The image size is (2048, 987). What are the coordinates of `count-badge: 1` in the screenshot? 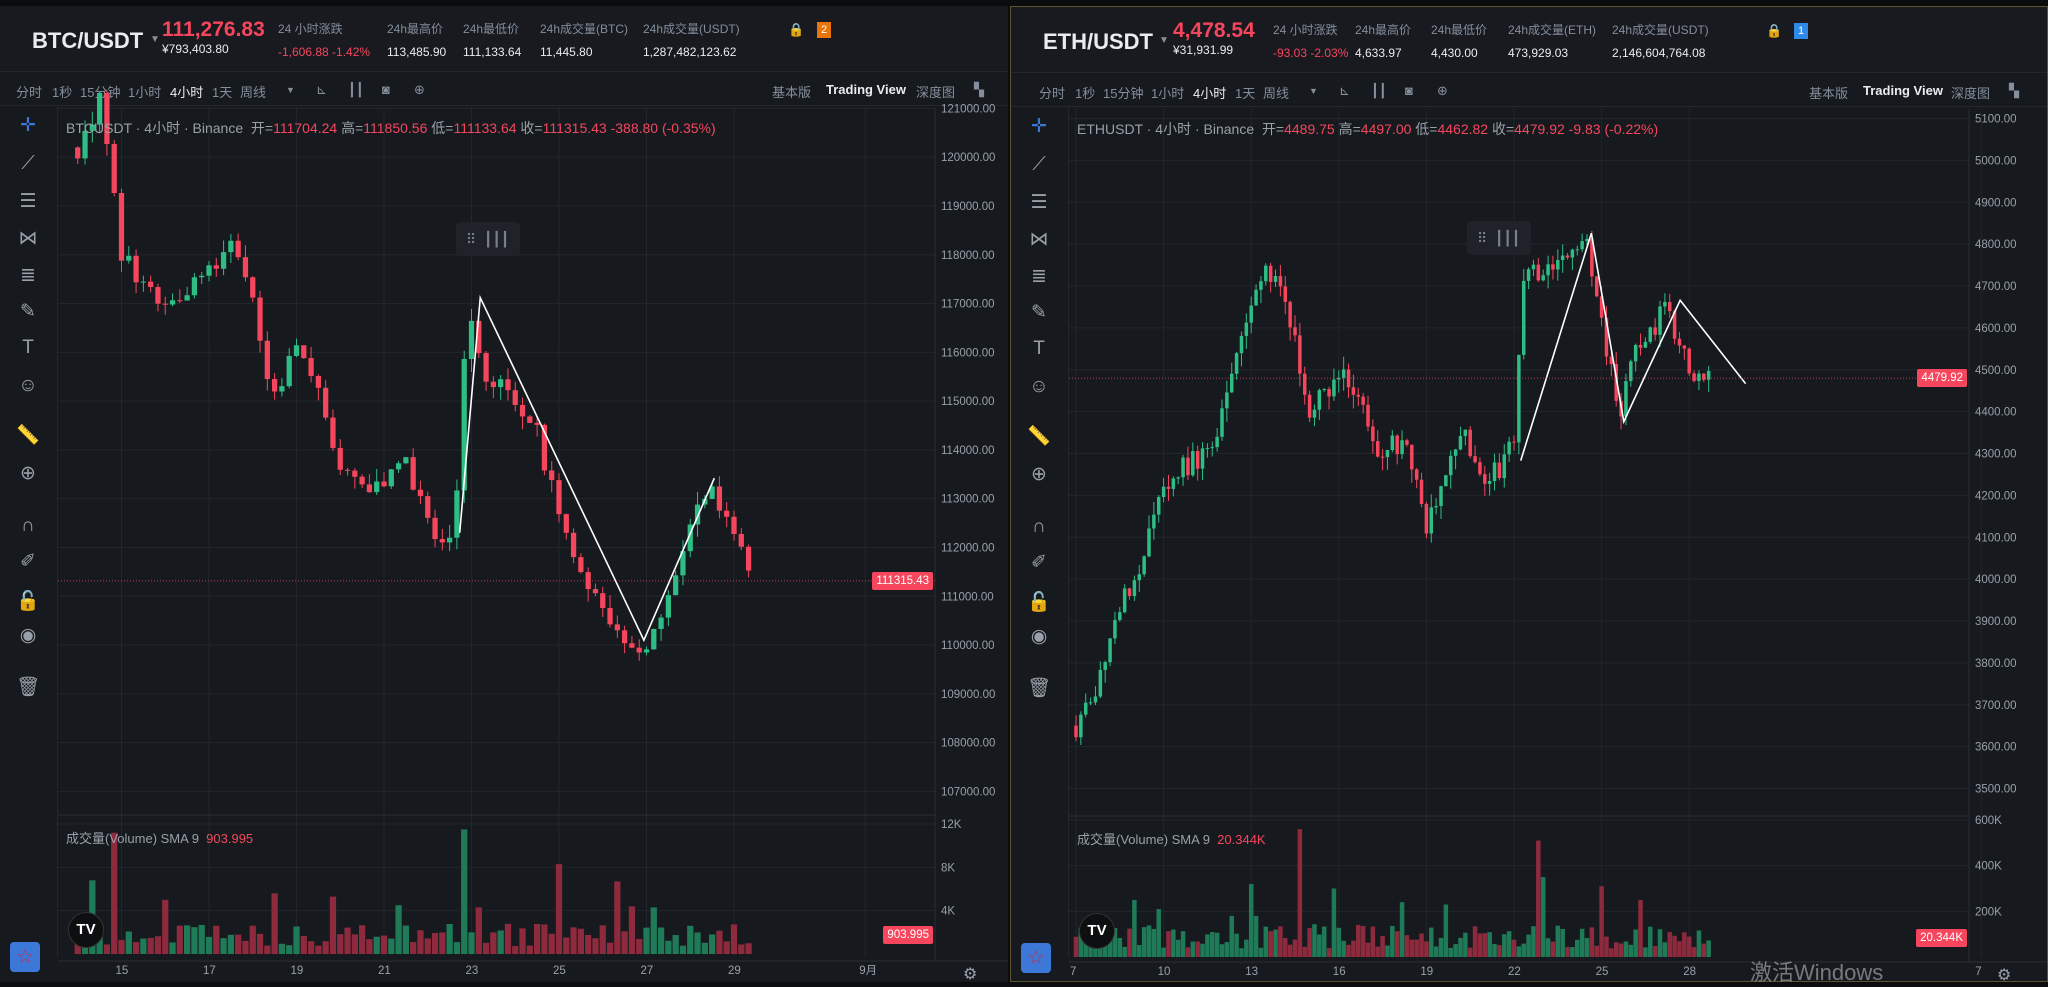 It's located at (1801, 31).